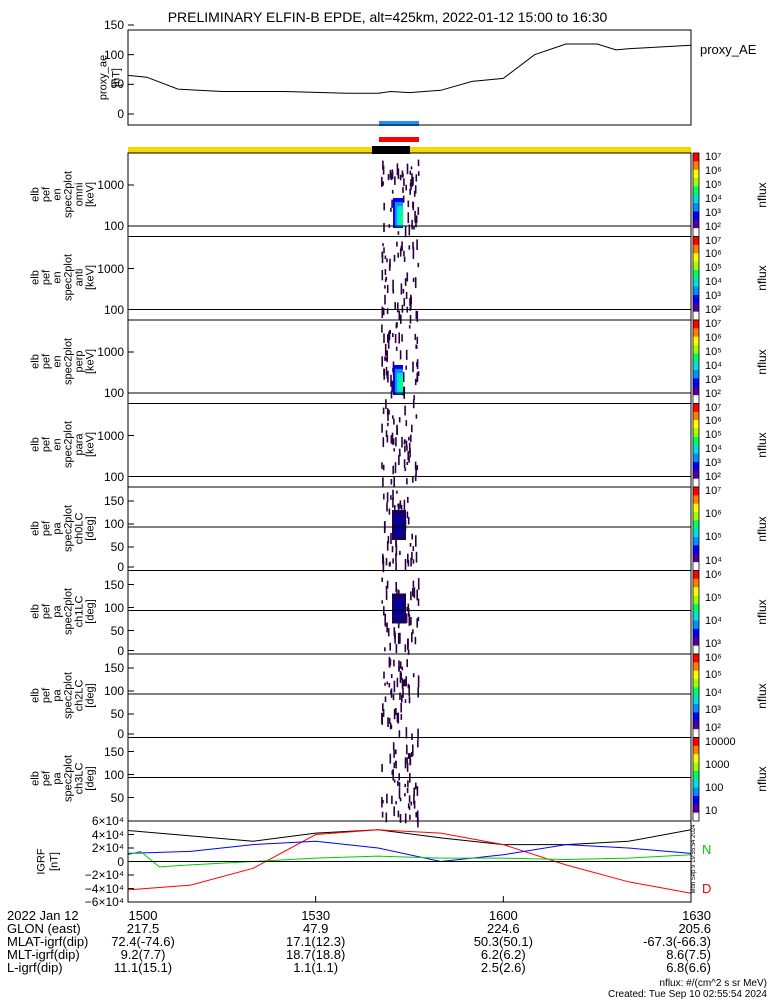 Image resolution: width=775 pixels, height=1000 pixels. I want to click on table-row-mlt-label: MLT-igrf(dip), so click(43, 954).